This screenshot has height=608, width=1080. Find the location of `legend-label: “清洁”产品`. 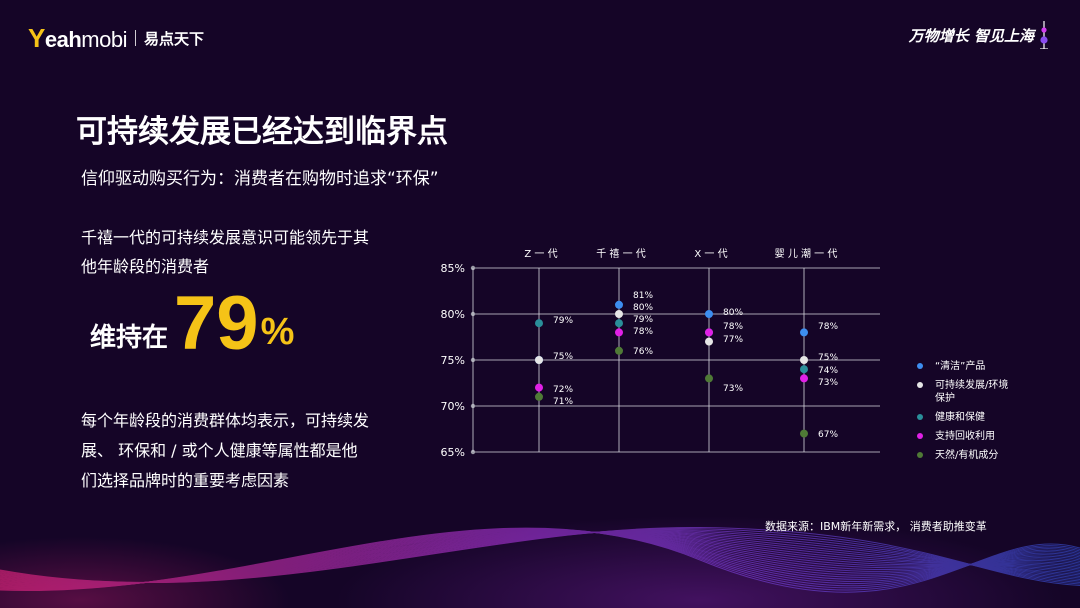

legend-label: “清洁”产品 is located at coordinates (960, 366).